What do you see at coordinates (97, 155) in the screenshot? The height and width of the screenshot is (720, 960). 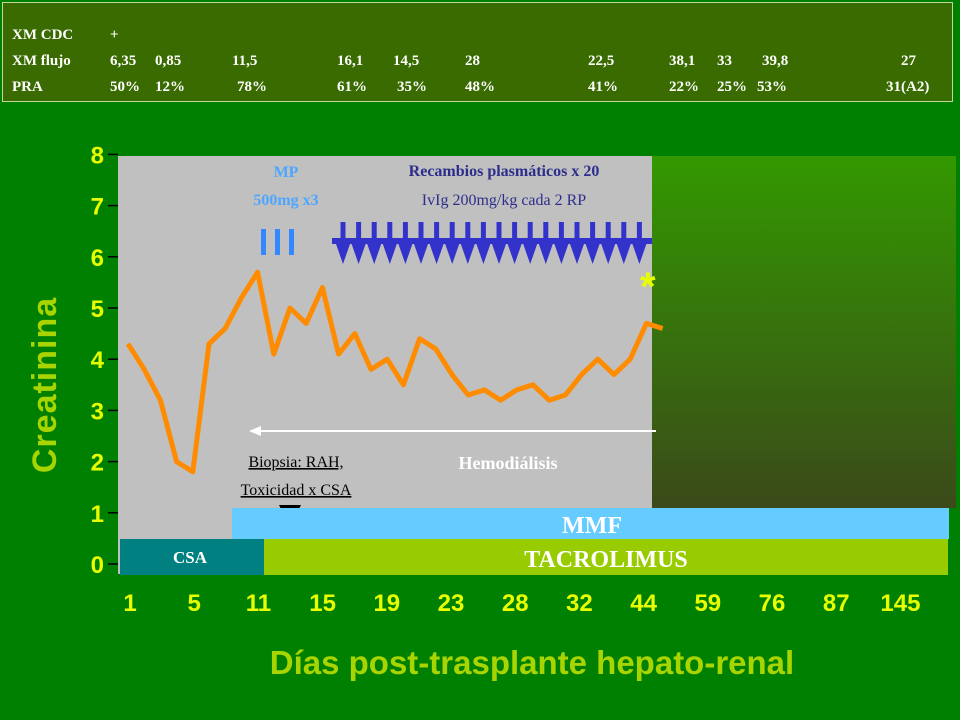 I see `y-tick-label: 8` at bounding box center [97, 155].